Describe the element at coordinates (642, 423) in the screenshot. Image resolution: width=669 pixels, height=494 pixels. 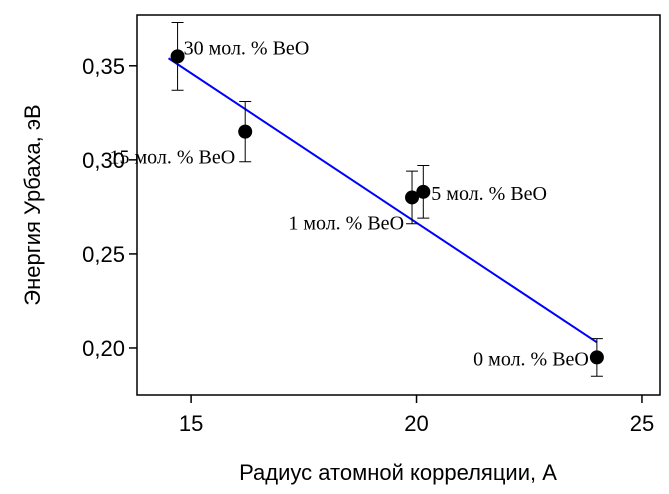
I see `x-tick-label: 25` at that location.